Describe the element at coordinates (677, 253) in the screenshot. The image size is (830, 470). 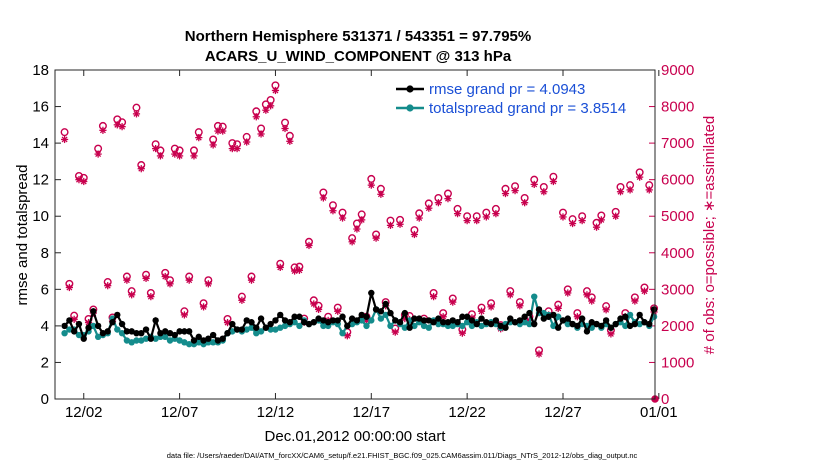
I see `y2-tick-label: 4000` at that location.